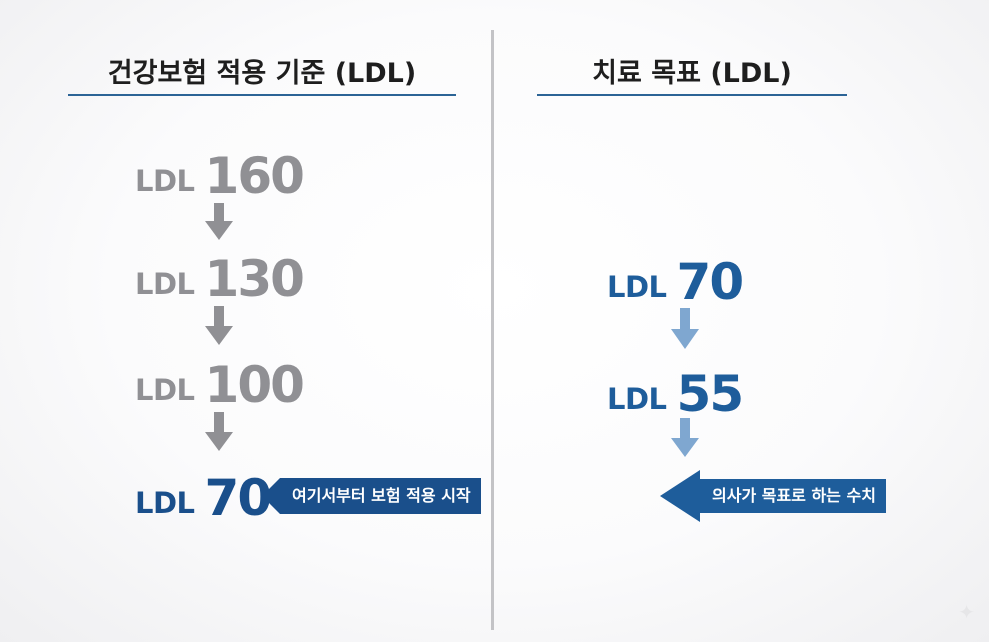  I want to click on left-step-100: LDL 100, so click(220, 382).